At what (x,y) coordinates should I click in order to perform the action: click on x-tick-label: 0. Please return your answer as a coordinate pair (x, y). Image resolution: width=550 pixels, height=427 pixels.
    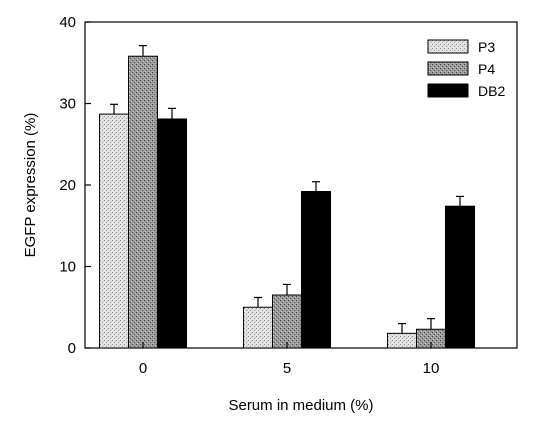
    Looking at the image, I should click on (143, 368).